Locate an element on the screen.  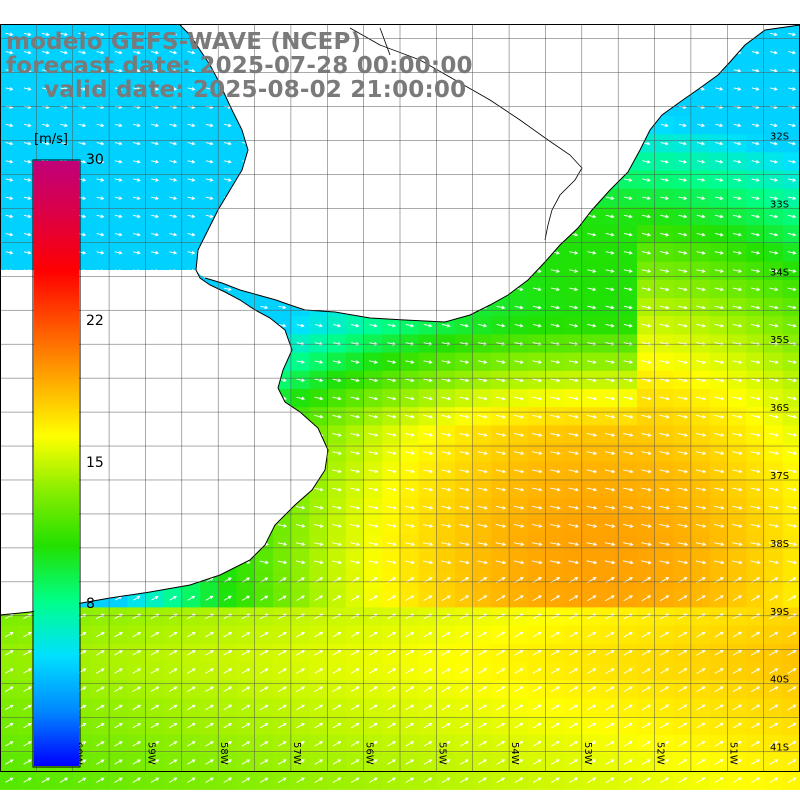
latitude-label: 32S is located at coordinates (779, 136).